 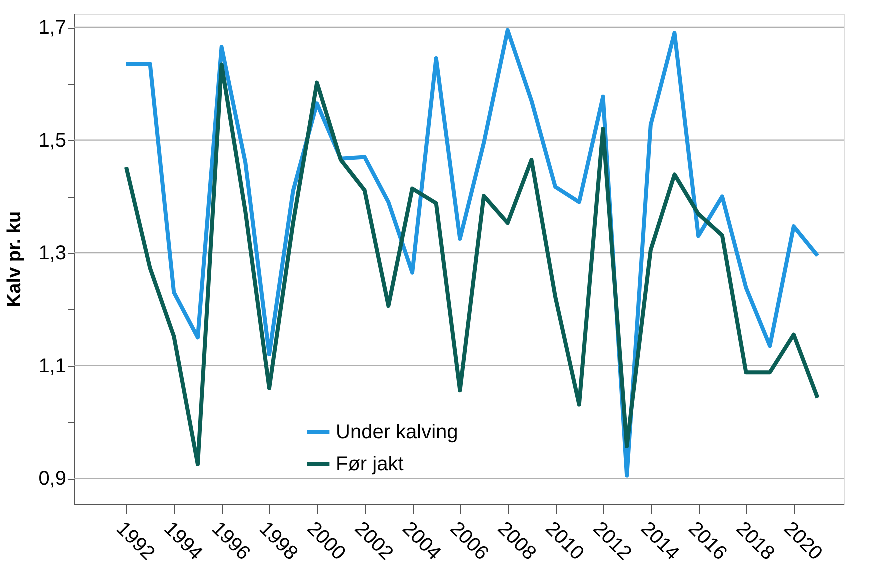 I want to click on y-tick-label: 1,7, so click(x=52, y=28).